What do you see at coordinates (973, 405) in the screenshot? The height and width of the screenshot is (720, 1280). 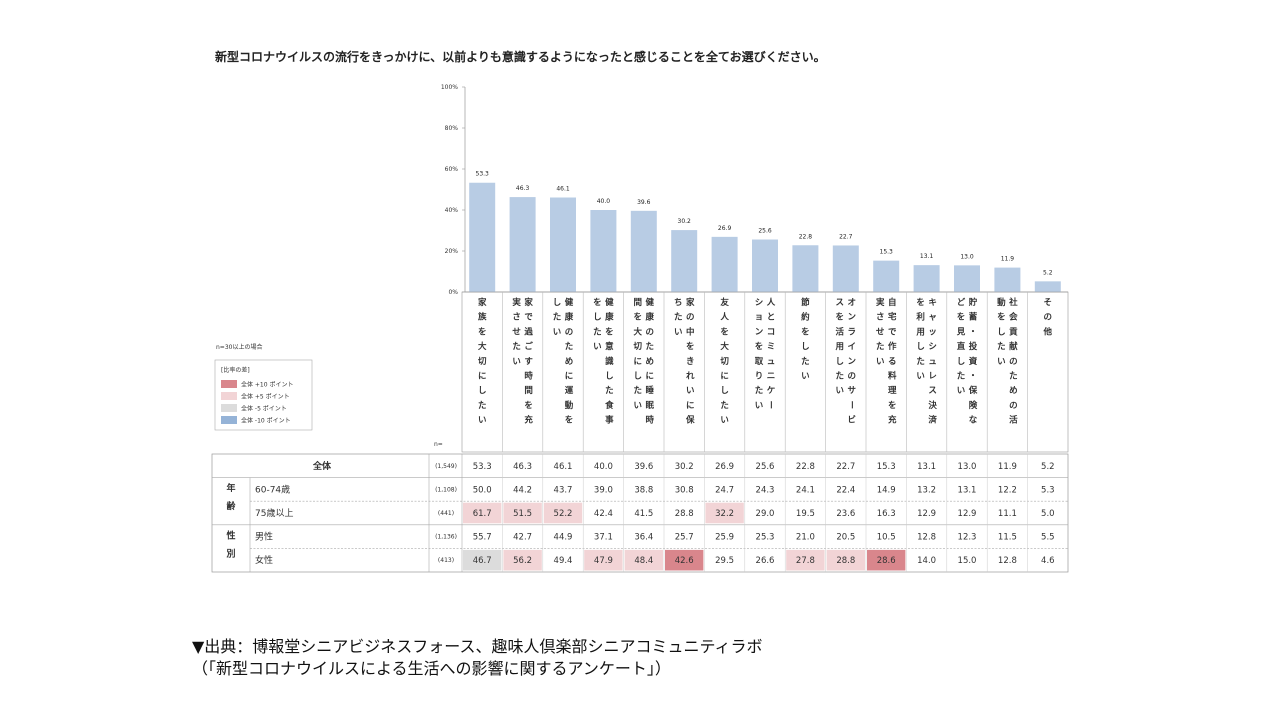 I see `category-label-char: 険` at bounding box center [973, 405].